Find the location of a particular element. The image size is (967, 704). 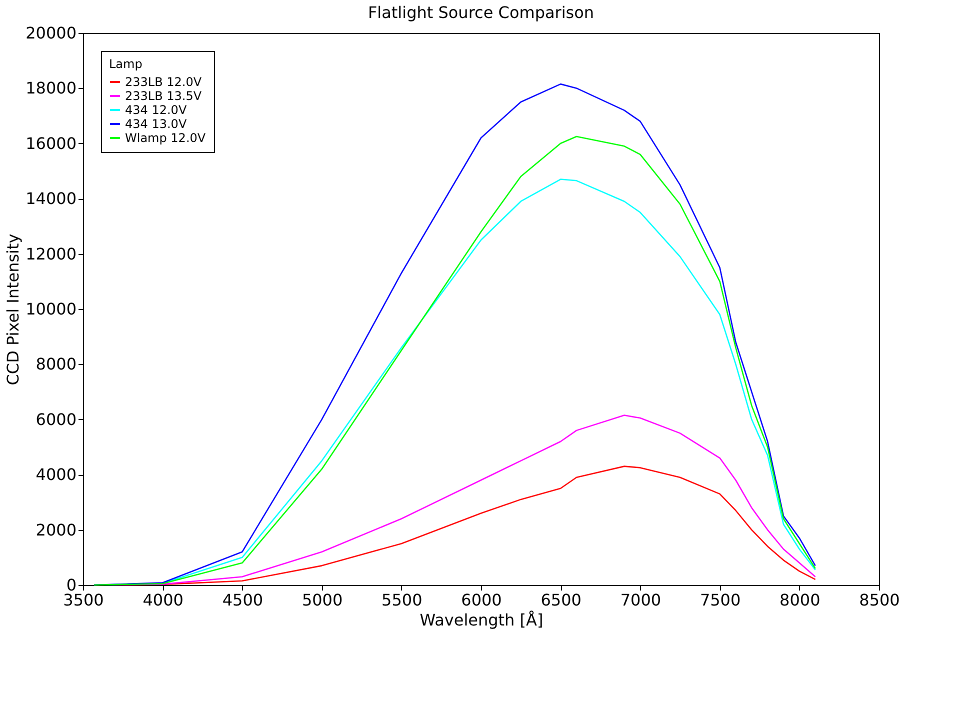

y-tick-label: 16000 is located at coordinates (51, 143).